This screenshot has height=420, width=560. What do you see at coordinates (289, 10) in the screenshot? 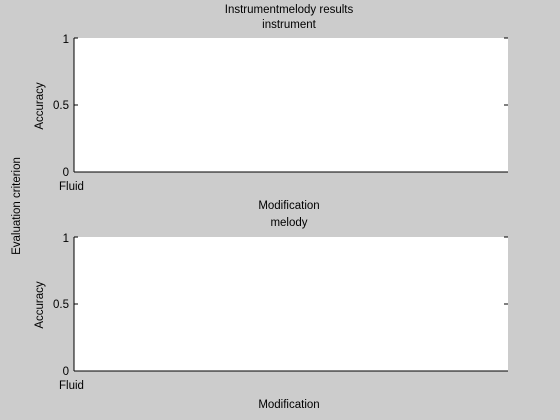
I see `figure-title: Instrumentmelody results` at bounding box center [289, 10].